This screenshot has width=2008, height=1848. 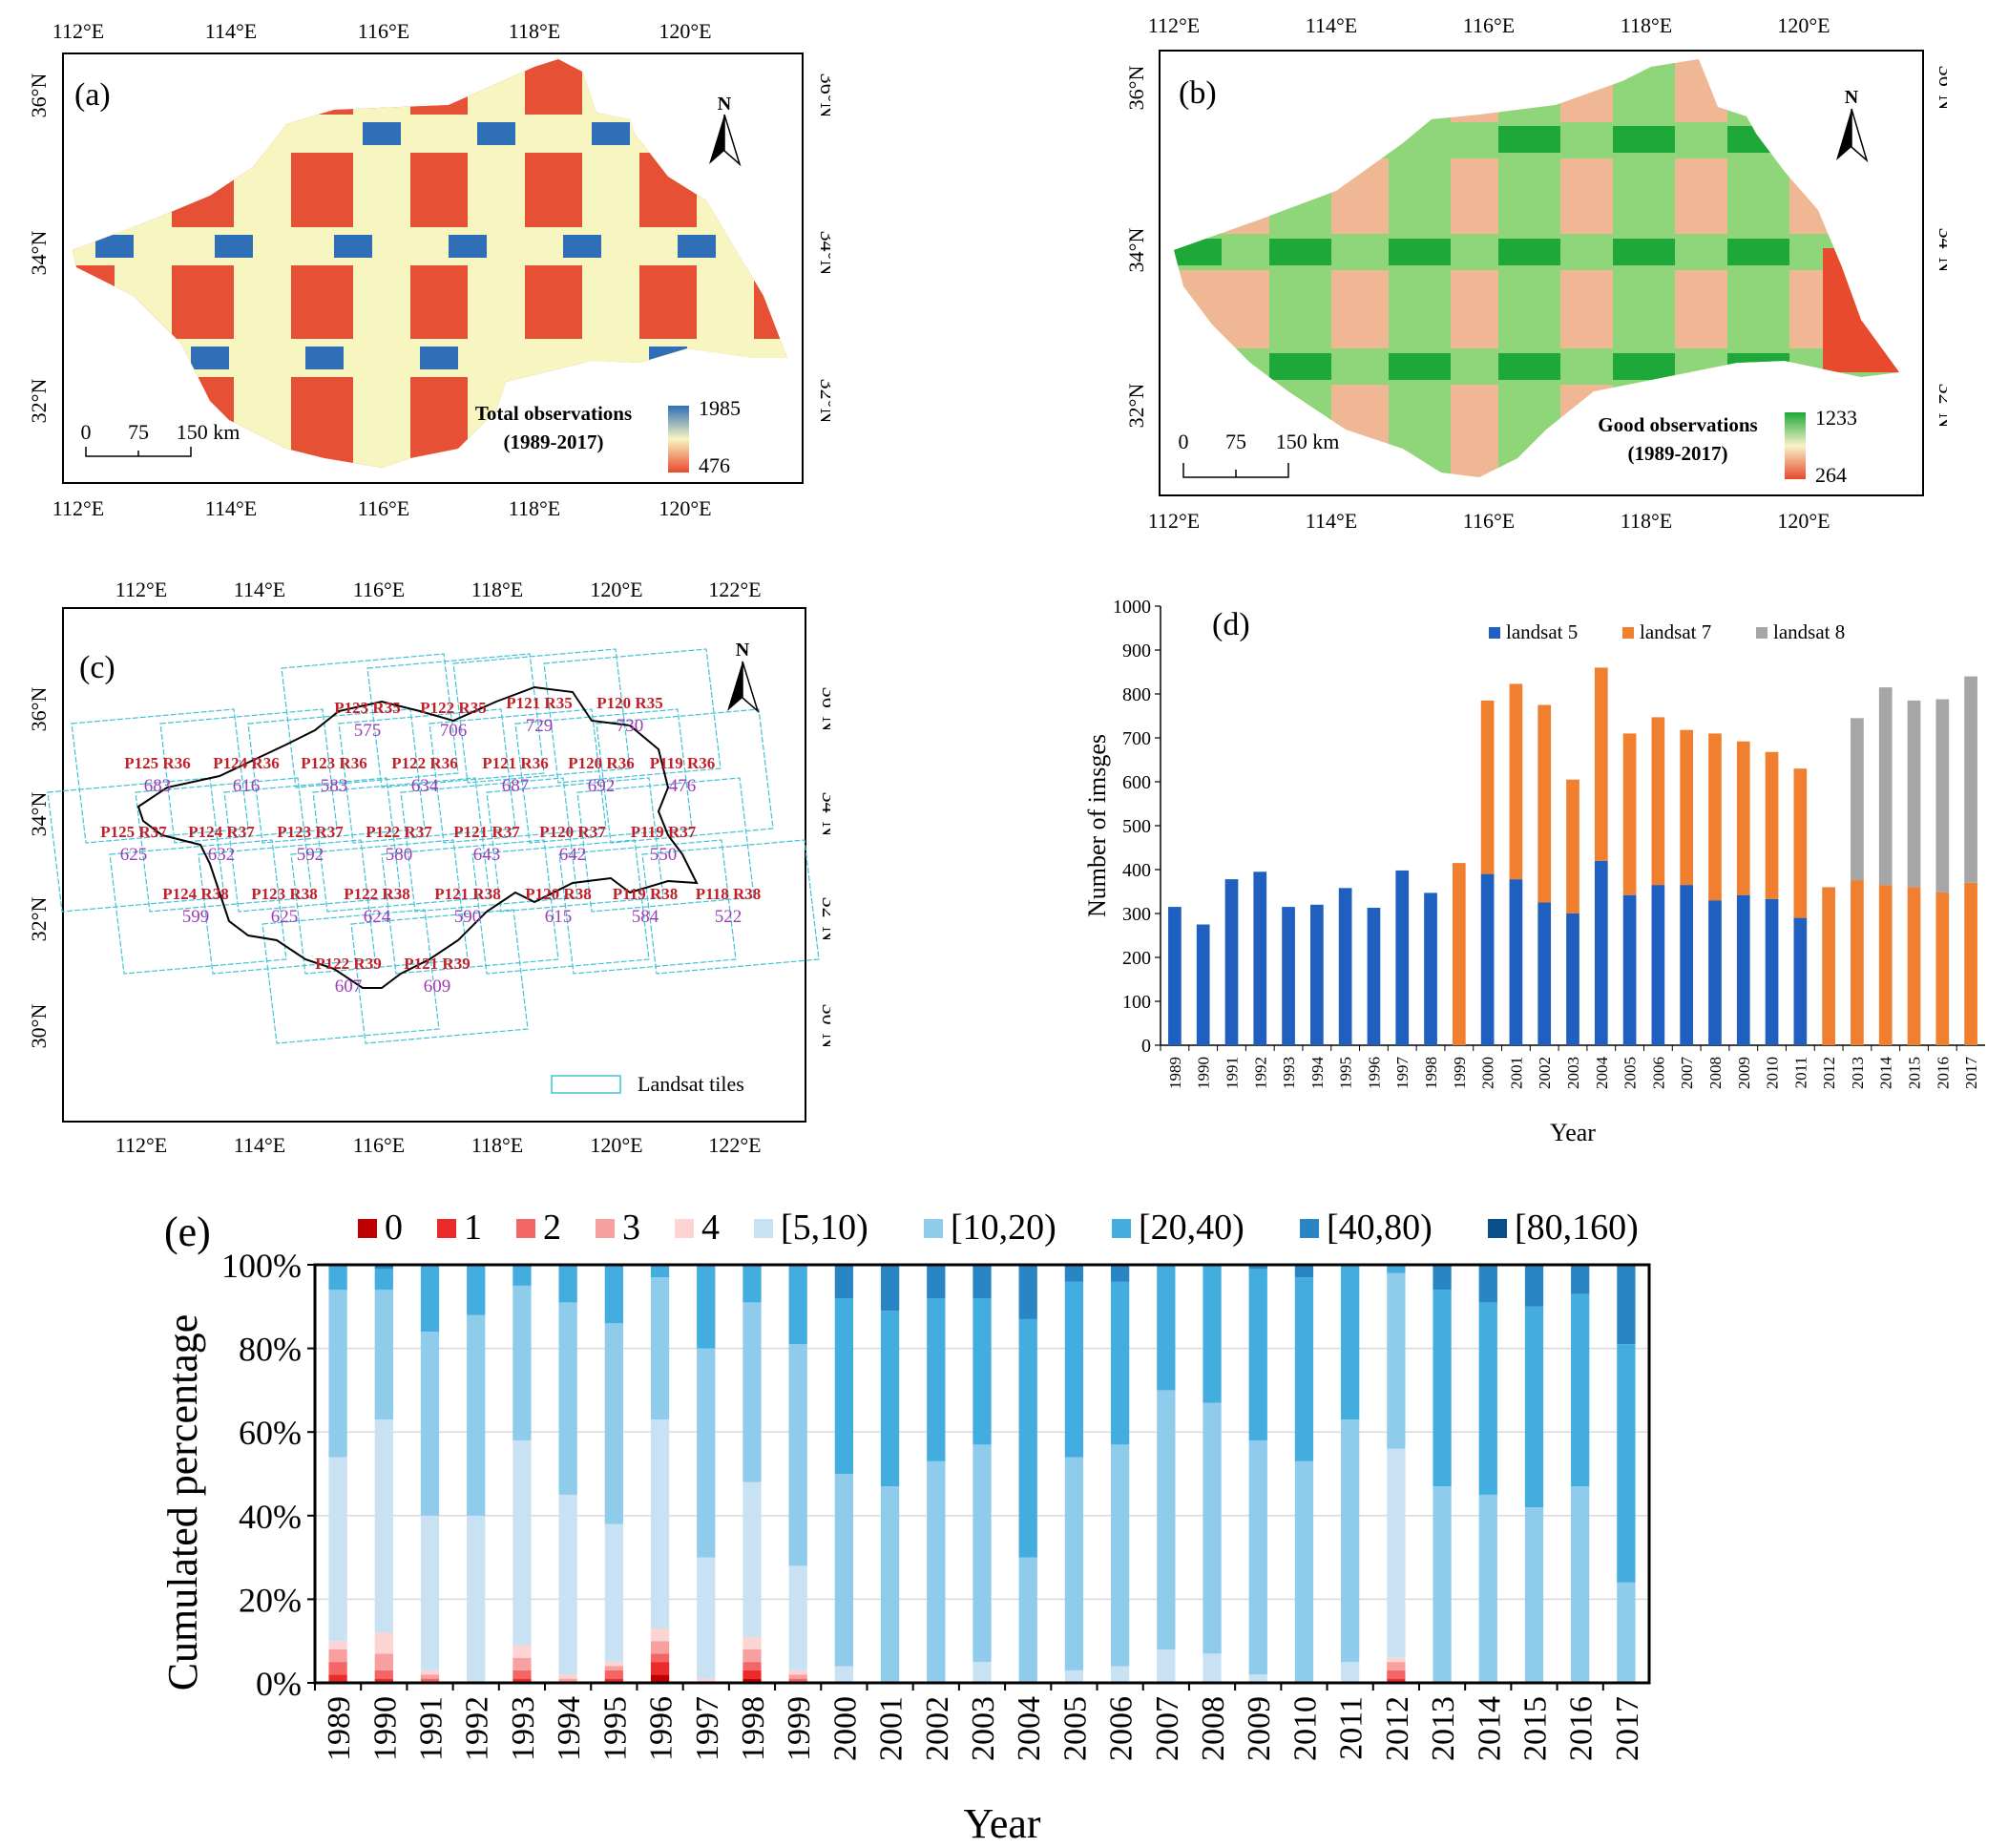 I want to click on x-tick-label: 2005, so click(x=1075, y=1729).